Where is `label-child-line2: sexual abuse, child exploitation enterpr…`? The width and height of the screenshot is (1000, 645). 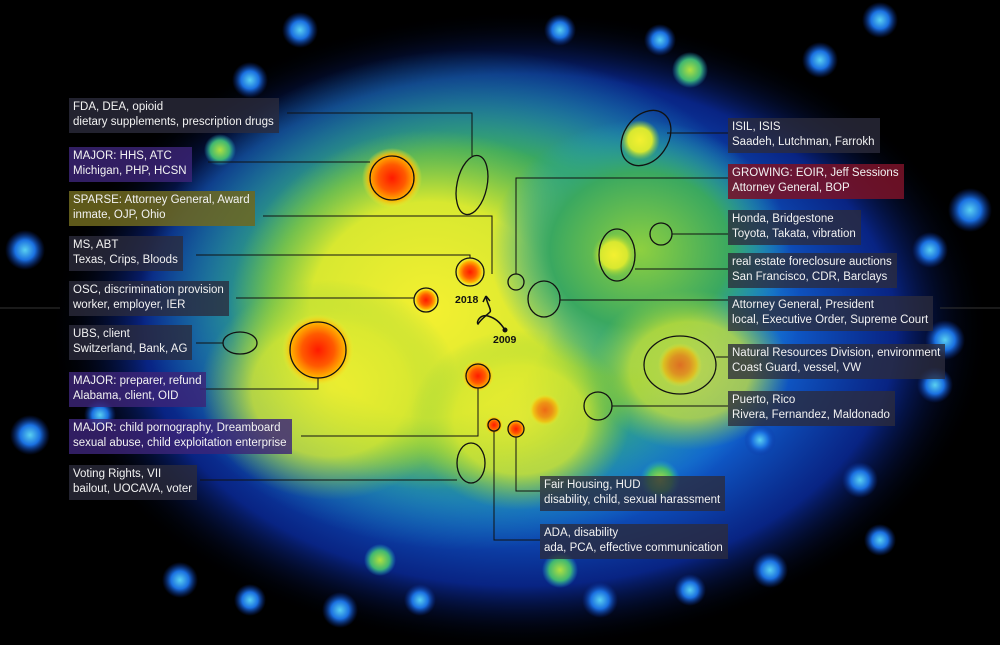
label-child-line2: sexual abuse, child exploitation enterpr… is located at coordinates (180, 443).